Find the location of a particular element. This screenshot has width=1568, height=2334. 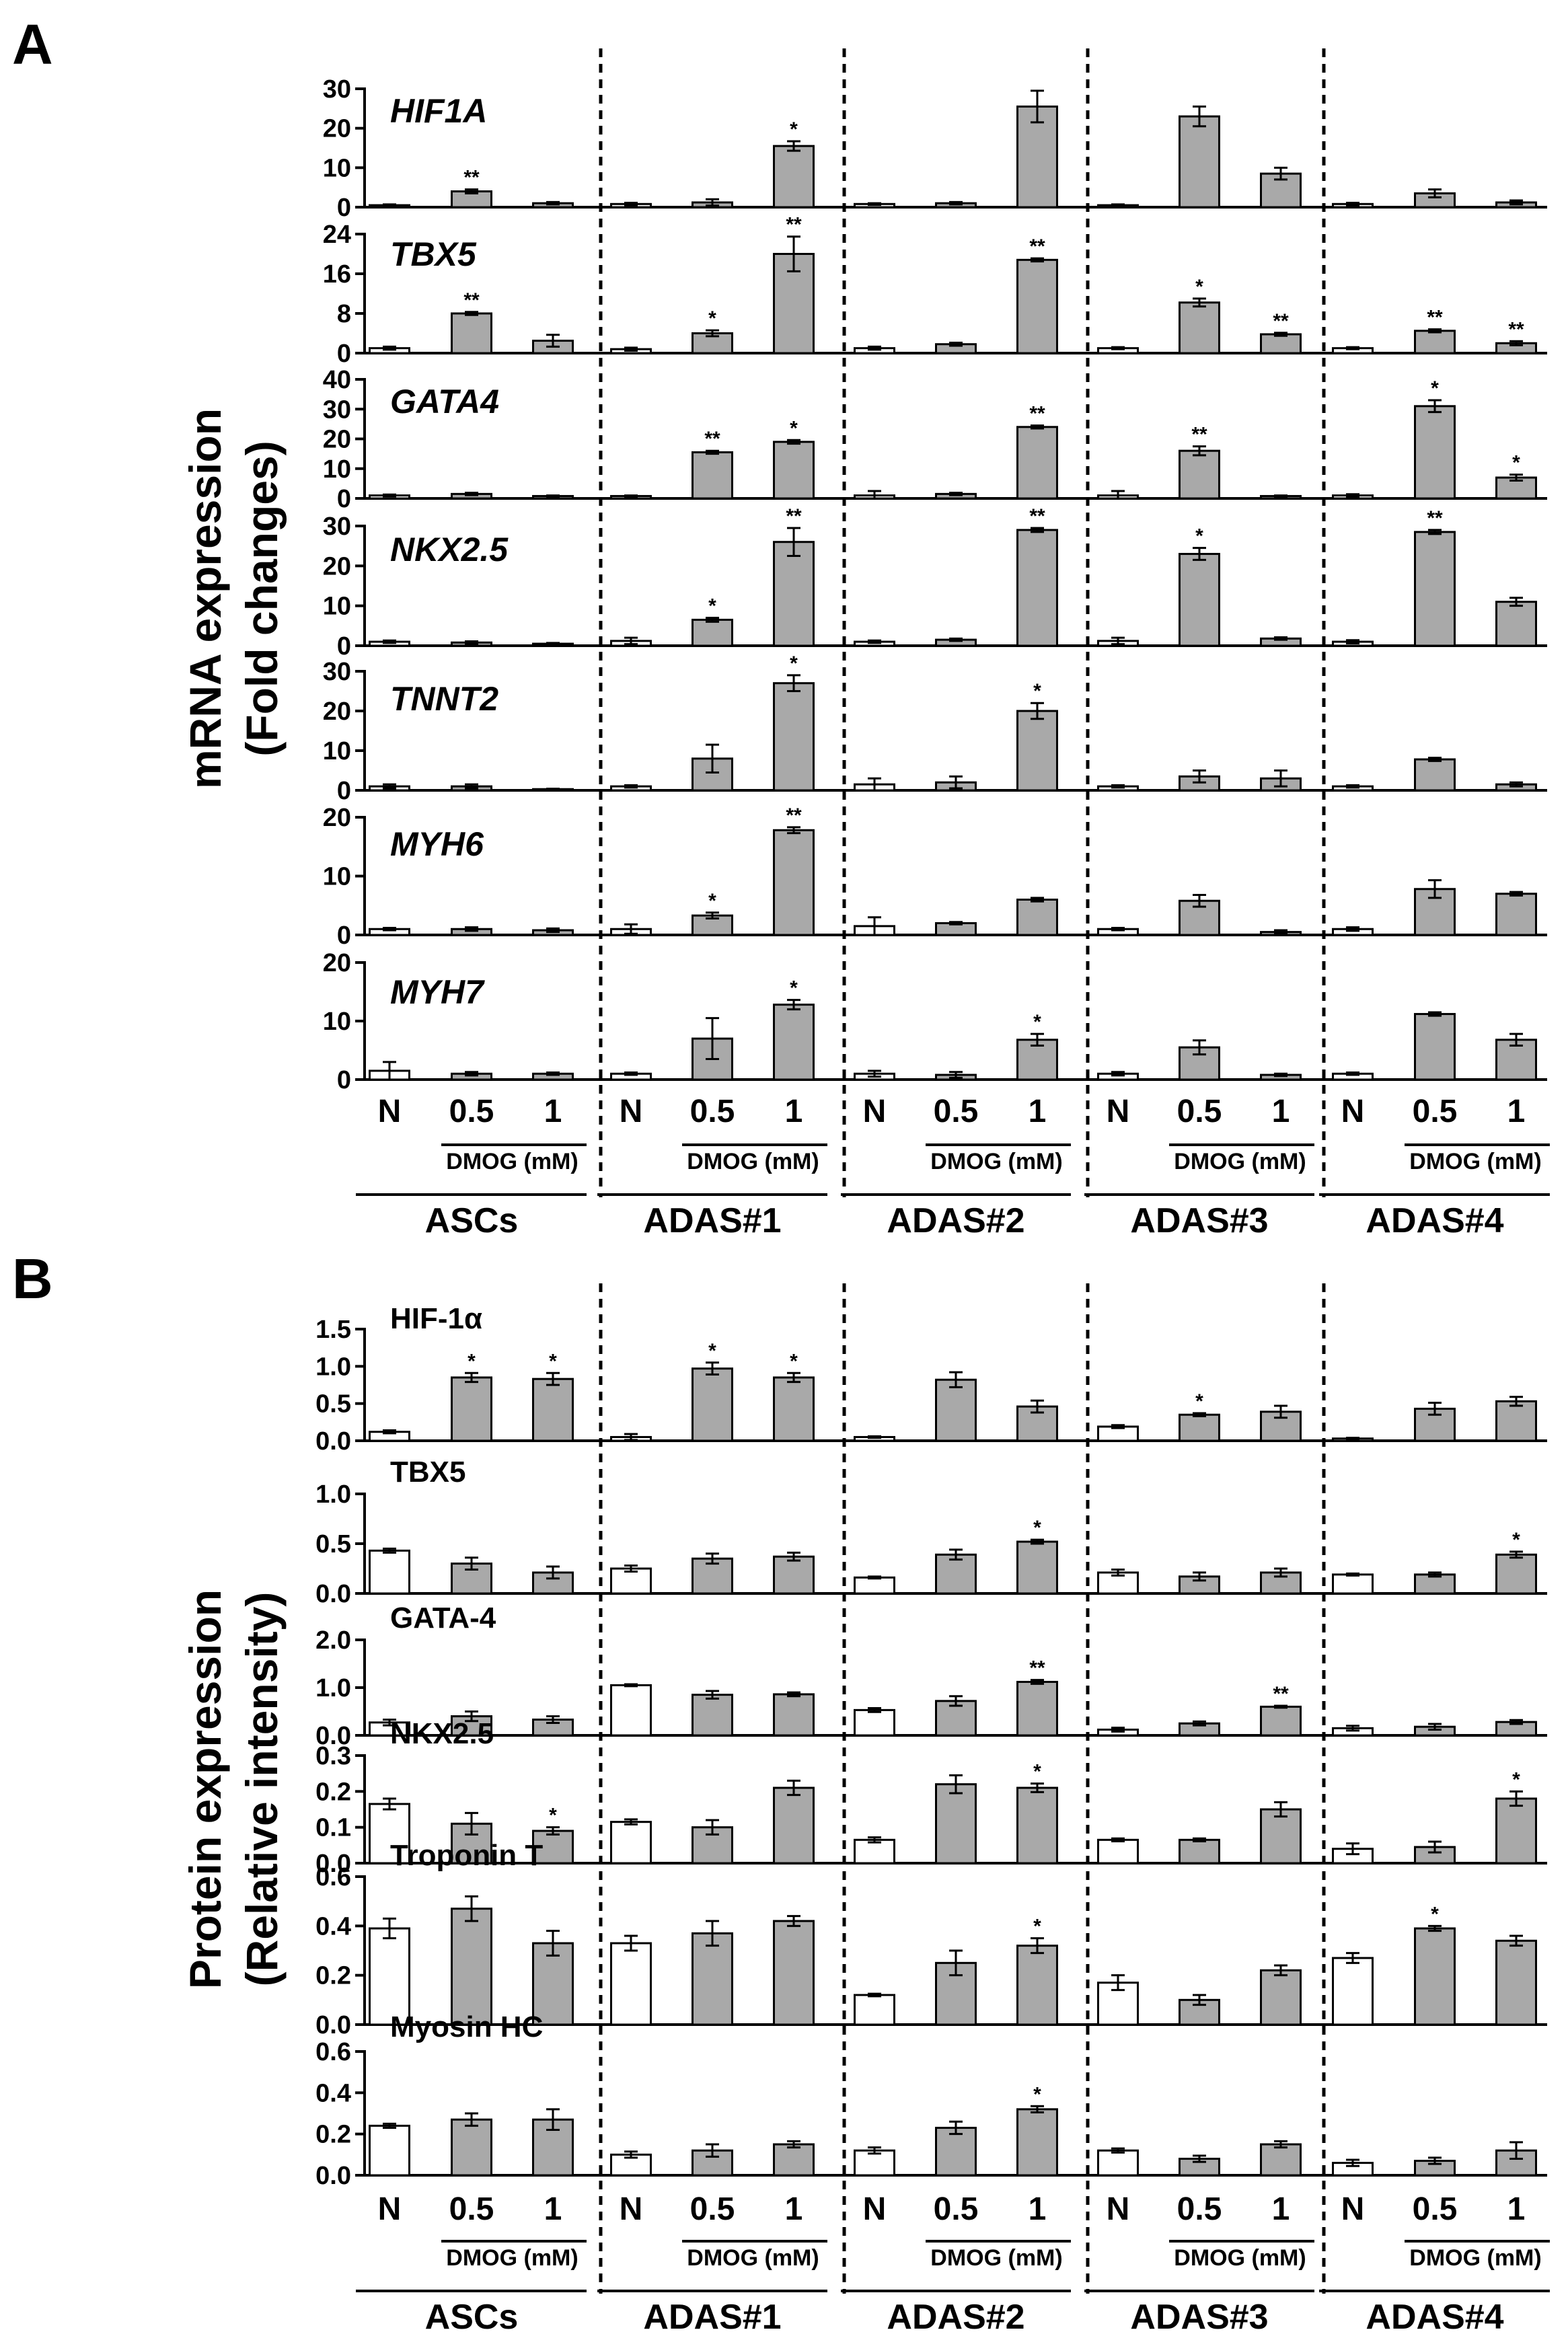

bar-b-tbx5 is located at coordinates (1516, 1574).